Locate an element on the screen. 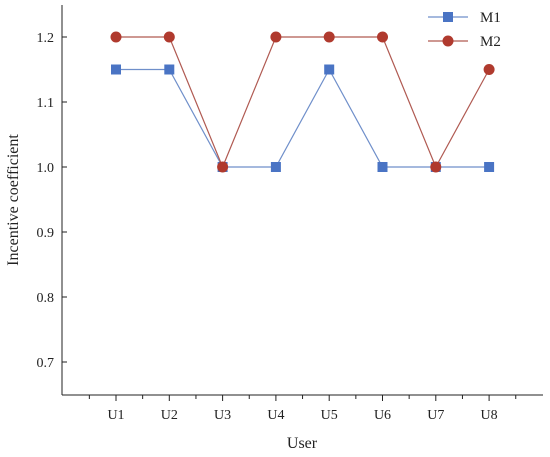 The width and height of the screenshot is (550, 457). x-tick-label: U1 is located at coordinates (115, 415).